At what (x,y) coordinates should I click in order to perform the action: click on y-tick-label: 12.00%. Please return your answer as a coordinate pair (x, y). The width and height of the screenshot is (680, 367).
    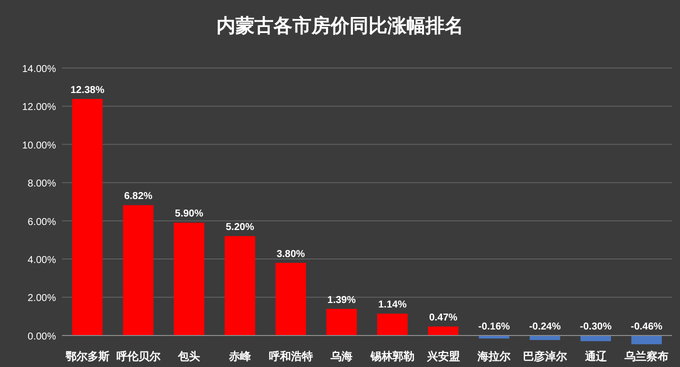
    Looking at the image, I should click on (39, 108).